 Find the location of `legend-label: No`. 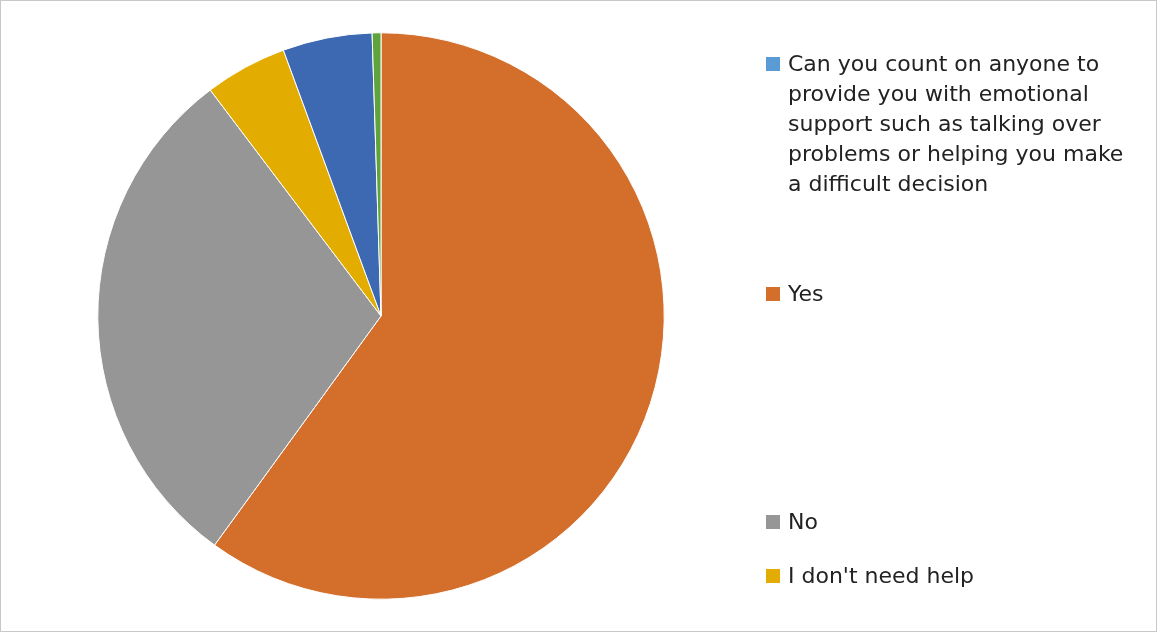

legend-label: No is located at coordinates (803, 522).